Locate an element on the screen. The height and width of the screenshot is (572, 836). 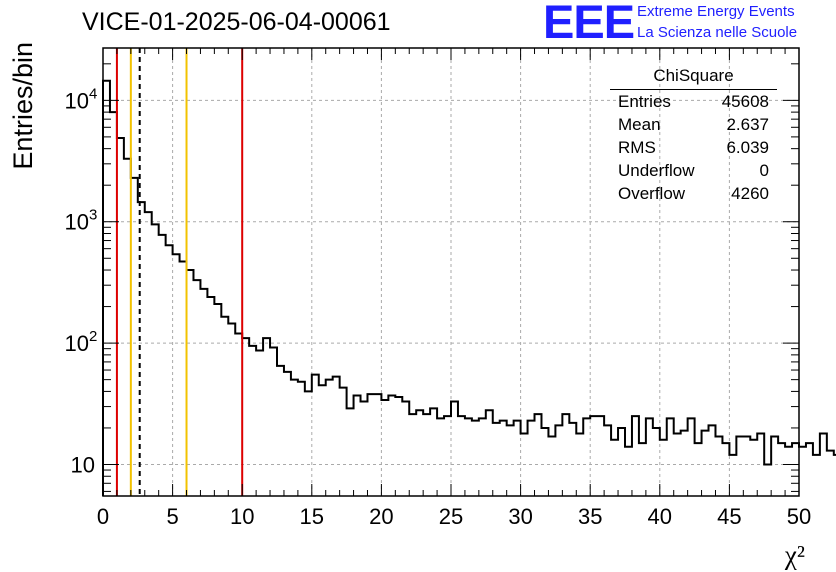
x-axis-label: χ² is located at coordinates (794, 555).